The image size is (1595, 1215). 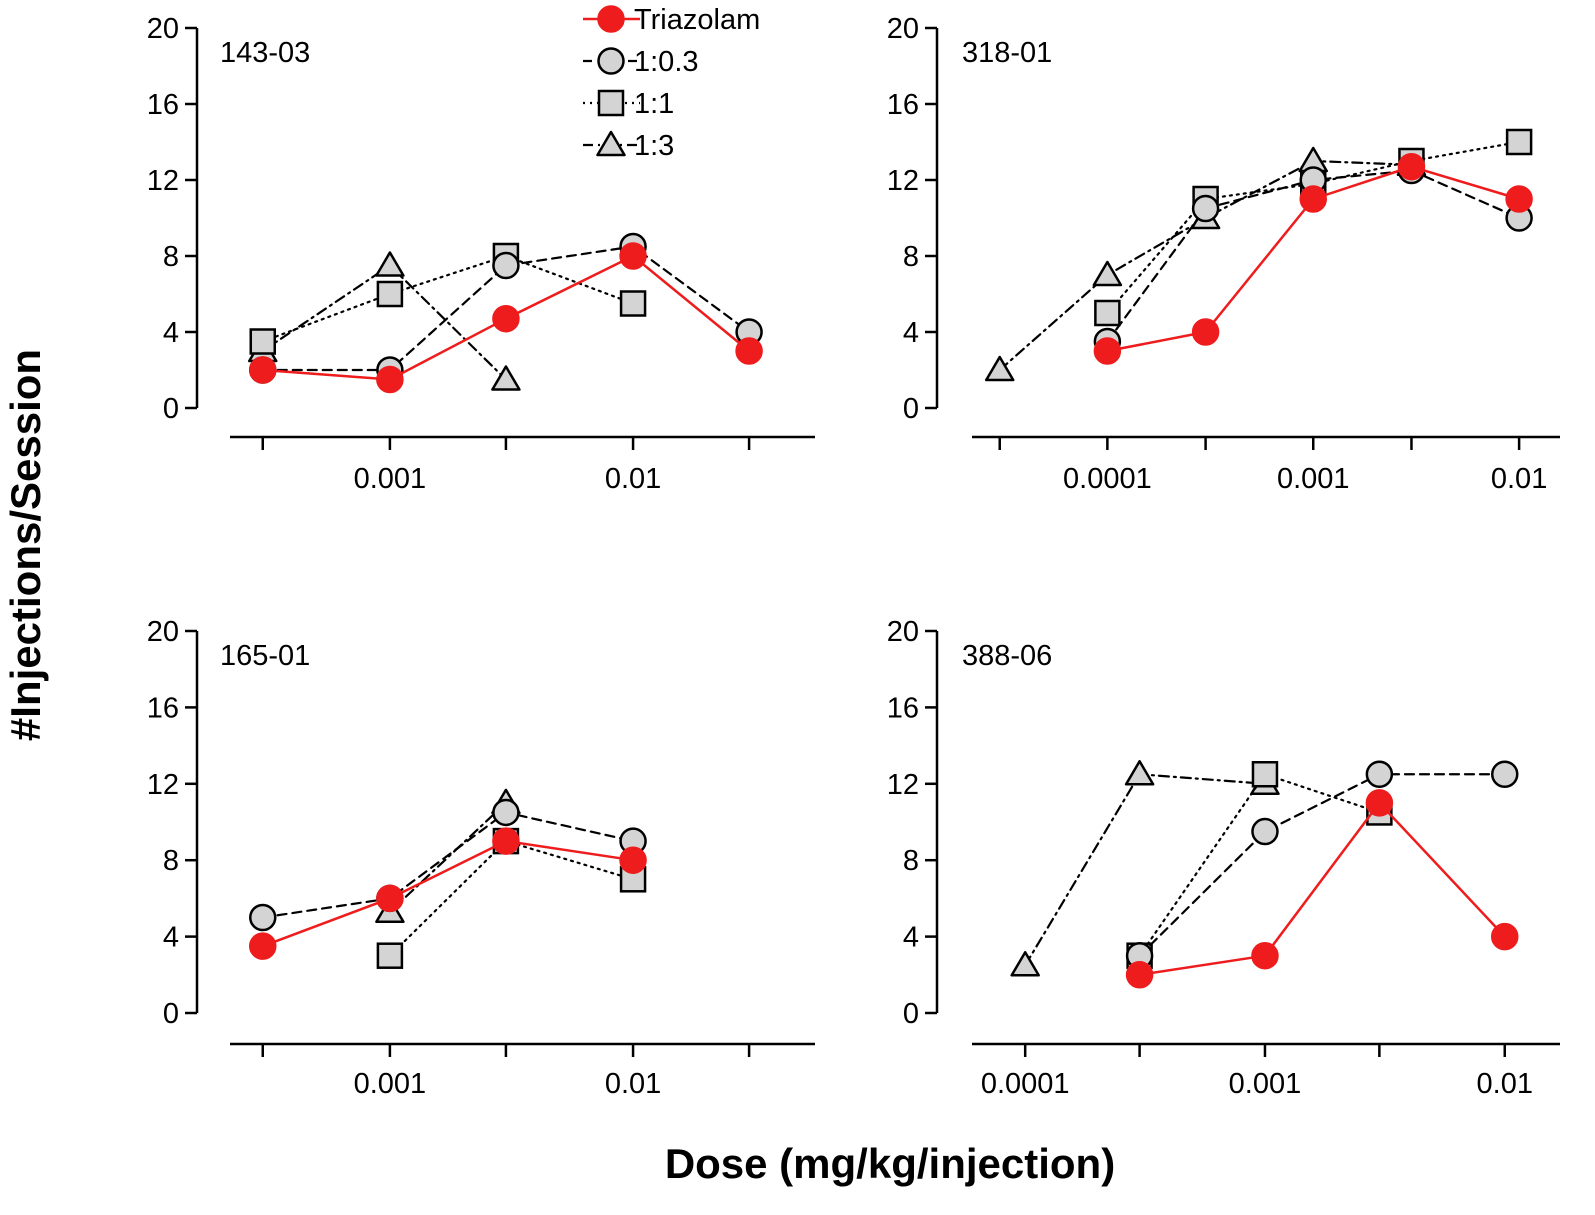 I want to click on panel-id: 143-03, so click(x=265, y=53).